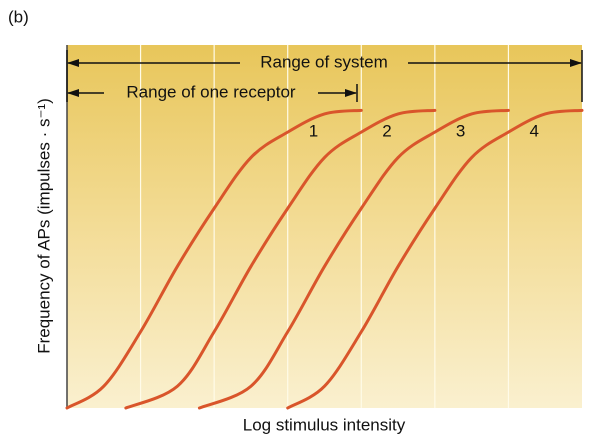 This screenshot has height=448, width=596. What do you see at coordinates (386, 130) in the screenshot?
I see `curve-label: 2` at bounding box center [386, 130].